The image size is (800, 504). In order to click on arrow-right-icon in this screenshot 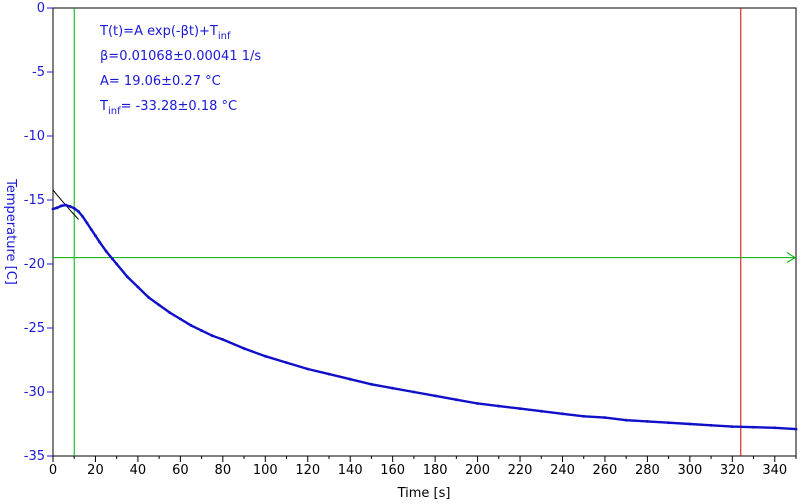, I will do `click(791, 258)`.